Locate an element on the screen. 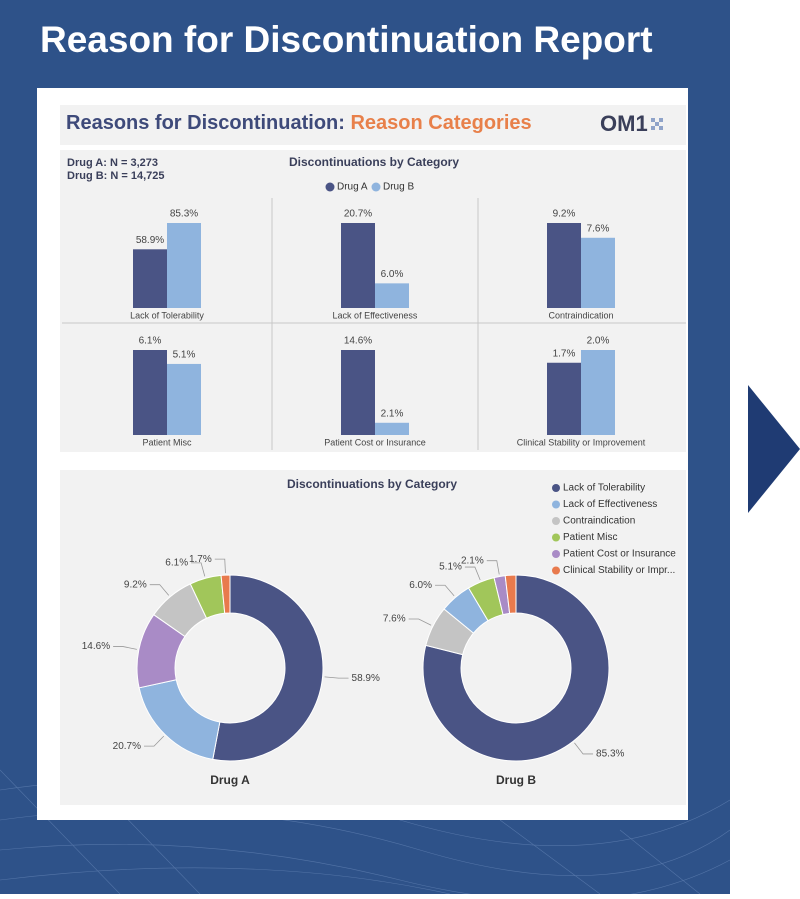 This screenshot has height=899, width=800. legend-label: Lack of Effectiveness is located at coordinates (610, 504).